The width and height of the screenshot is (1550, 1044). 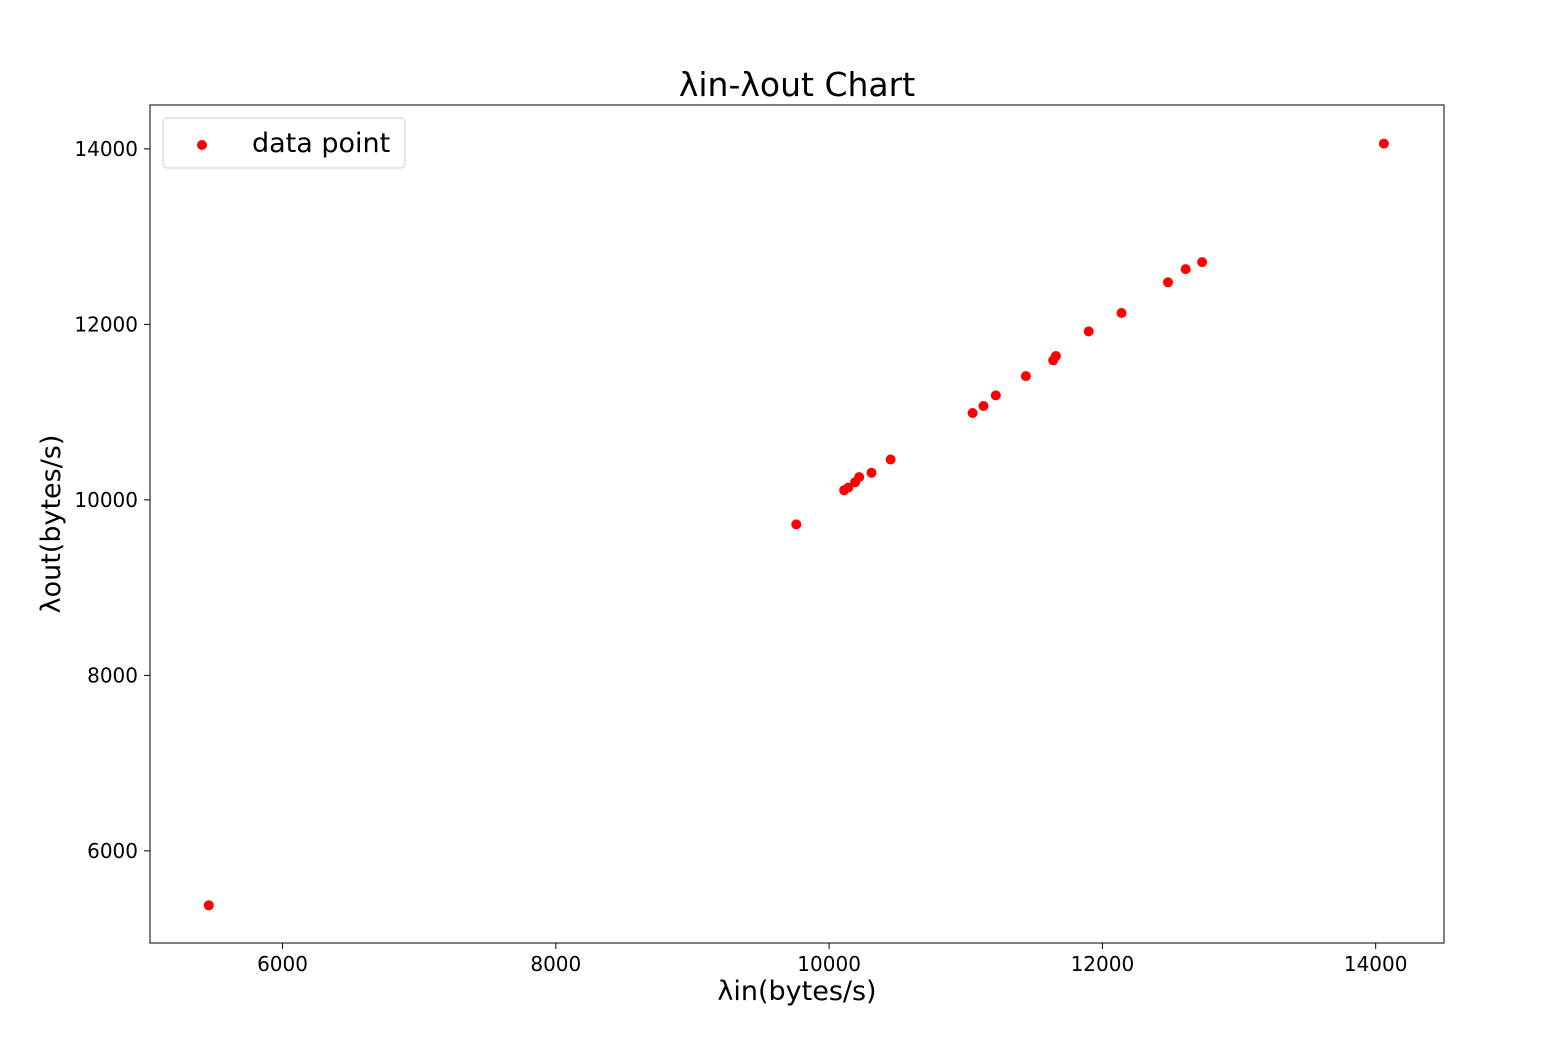 I want to click on legend: data point, so click(x=284, y=143).